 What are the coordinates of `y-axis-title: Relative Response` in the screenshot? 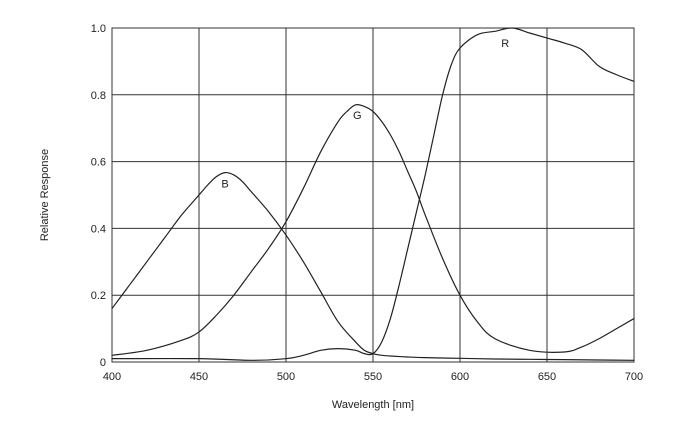 It's located at (45, 195).